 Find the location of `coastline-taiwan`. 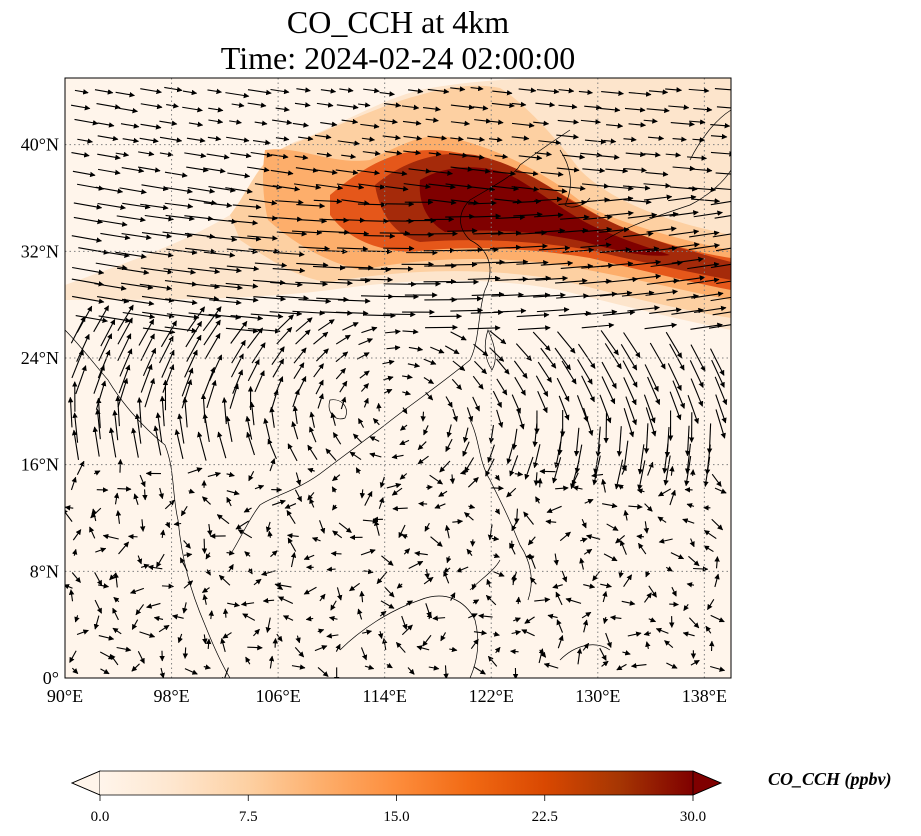

coastline-taiwan is located at coordinates (490, 350).